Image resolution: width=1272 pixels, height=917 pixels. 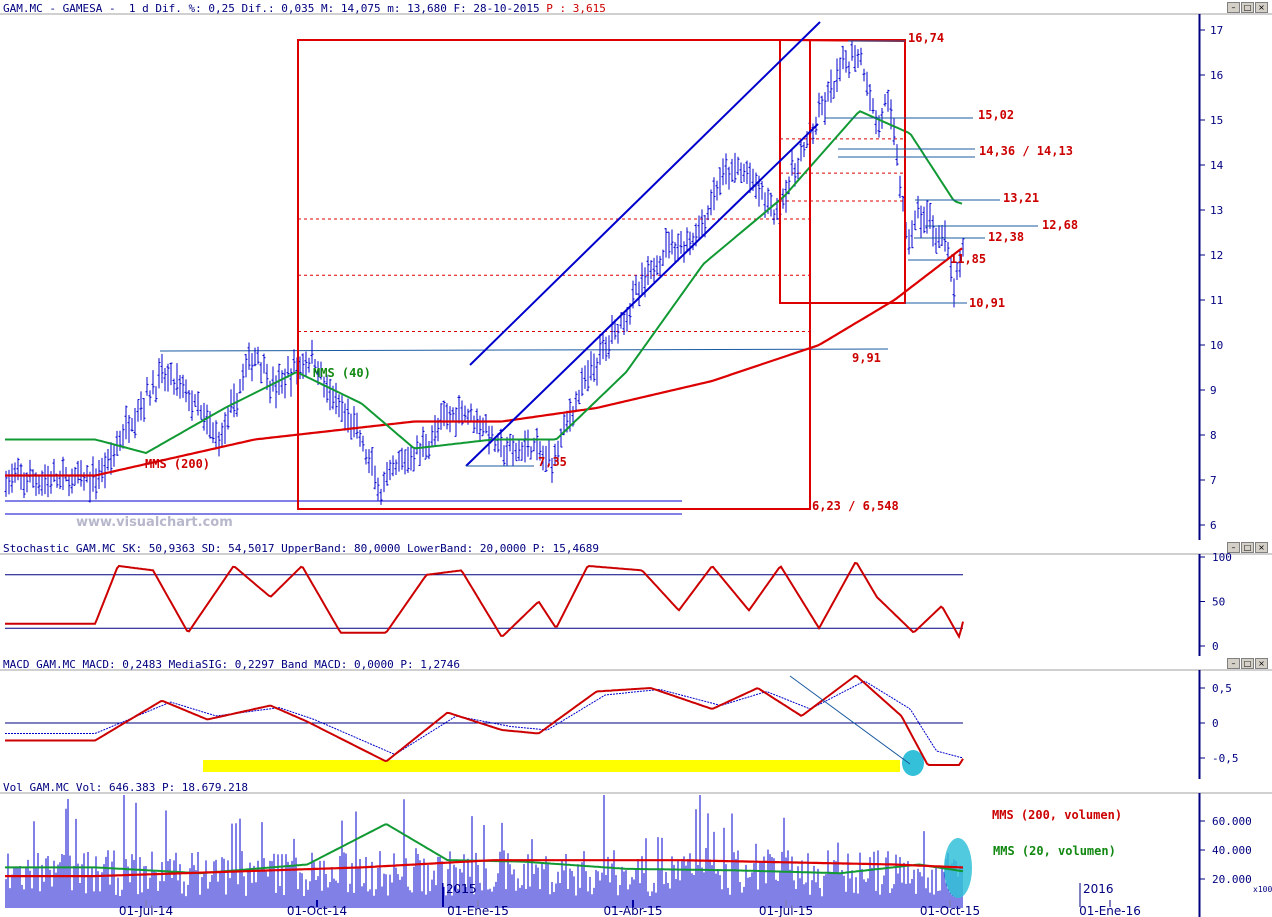 What do you see at coordinates (850, 720) in the screenshot?
I see `macd-divergence-line` at bounding box center [850, 720].